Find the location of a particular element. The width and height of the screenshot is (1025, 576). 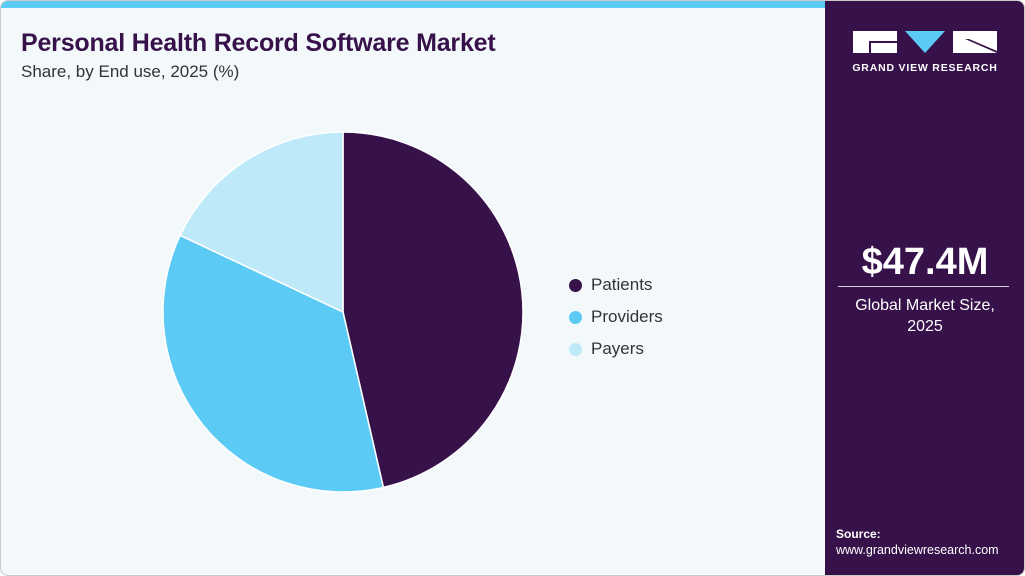

caption-line-2: 2025 is located at coordinates (925, 326).